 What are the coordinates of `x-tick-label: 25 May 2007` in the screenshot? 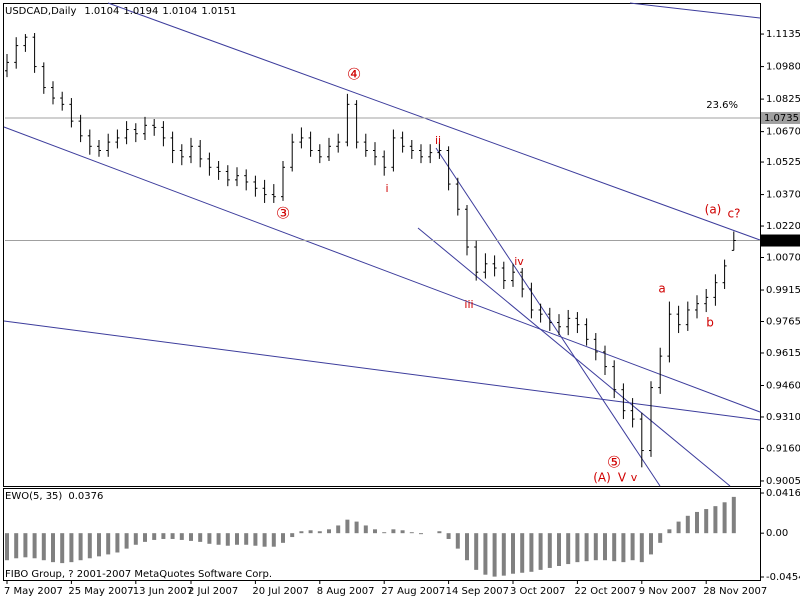 It's located at (100, 591).